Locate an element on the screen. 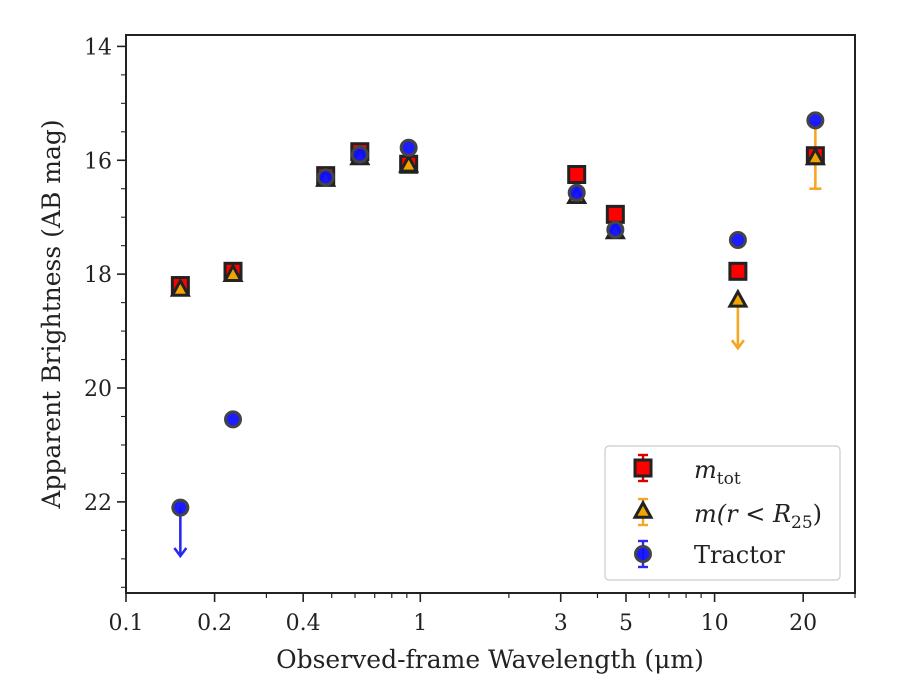 The width and height of the screenshot is (900, 700). legend-label-mr25: m(r < R25) is located at coordinates (758, 516).